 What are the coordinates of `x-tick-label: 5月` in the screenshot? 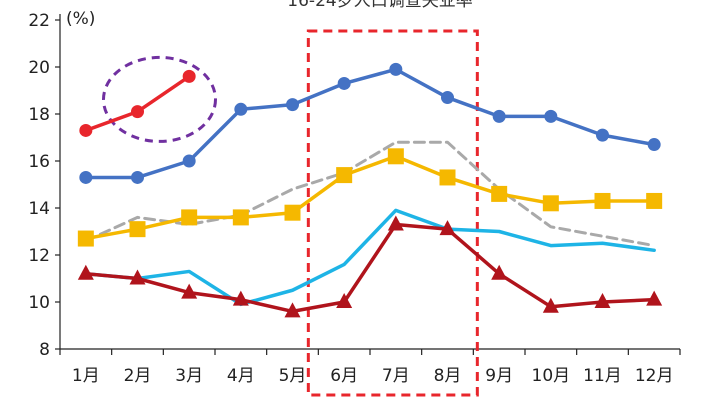 It's located at (293, 376).